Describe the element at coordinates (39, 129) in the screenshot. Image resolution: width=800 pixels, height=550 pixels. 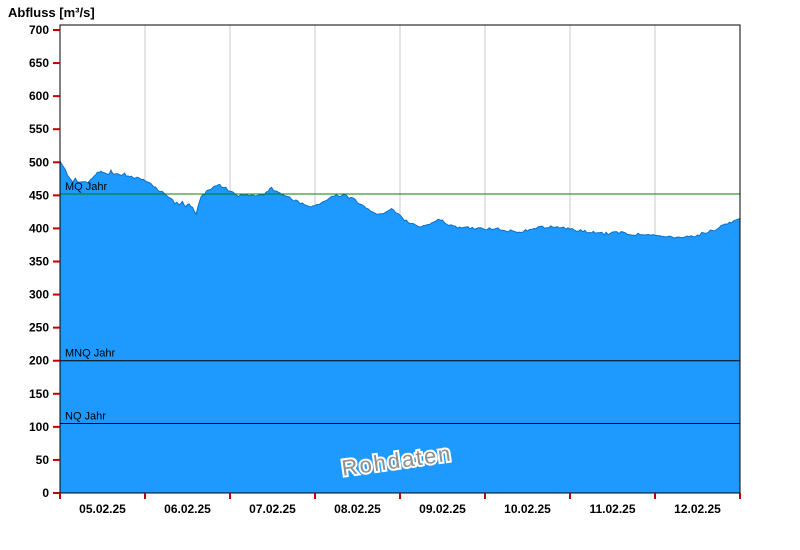
I see `y-axis-tick-label: 550` at that location.